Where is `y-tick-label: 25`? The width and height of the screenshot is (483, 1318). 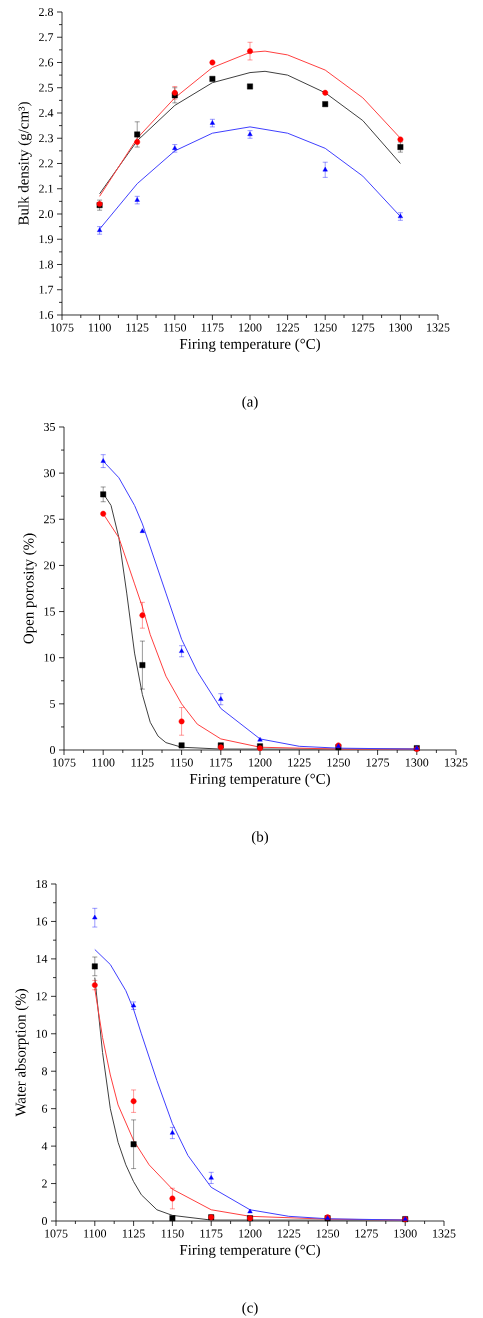
y-tick-label: 25 is located at coordinates (50, 519).